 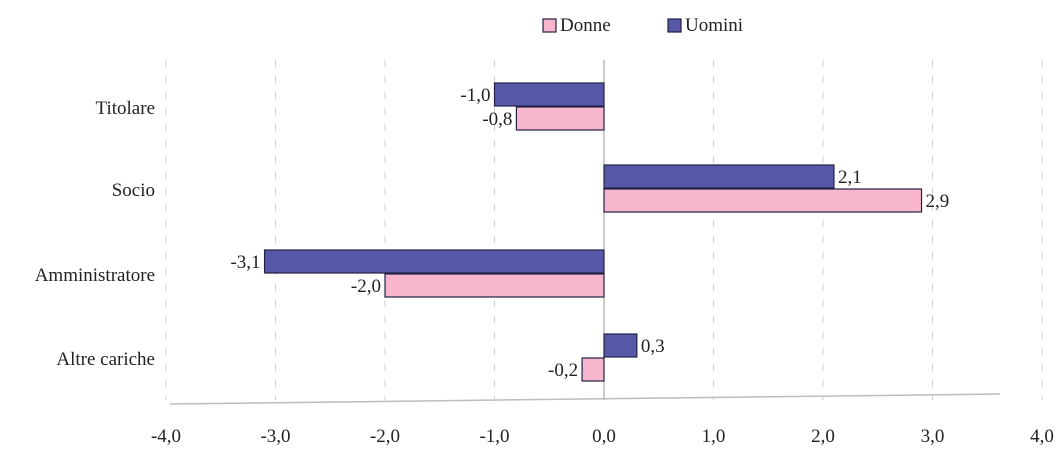 I want to click on x-tick-label: 0,0, so click(x=604, y=436).